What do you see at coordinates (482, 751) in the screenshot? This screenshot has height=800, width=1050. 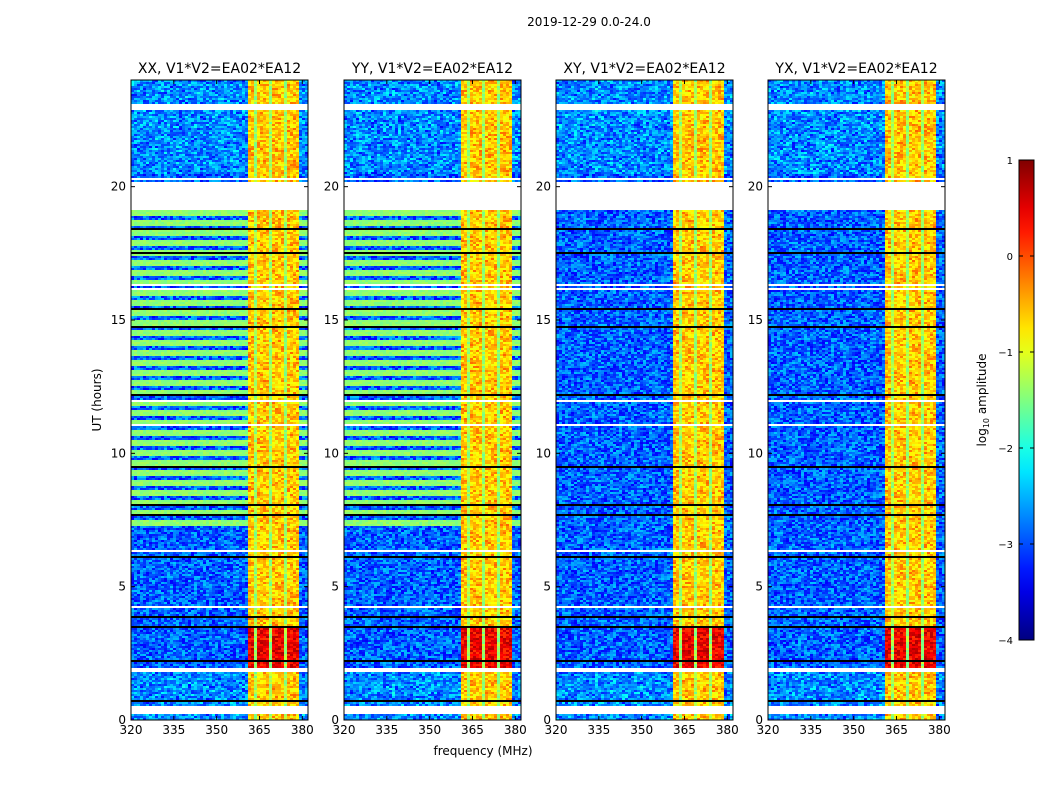 I see `x-axis-label: frequency (MHz)` at bounding box center [482, 751].